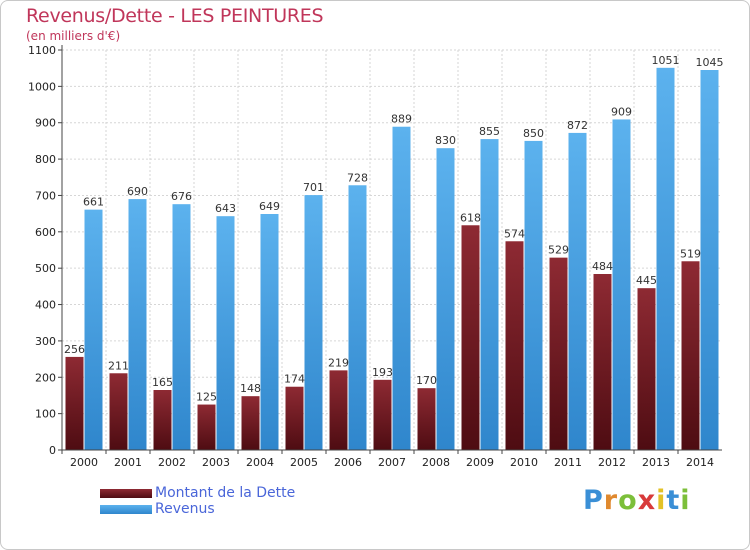  I want to click on x-tick-label: 2011, so click(568, 462).